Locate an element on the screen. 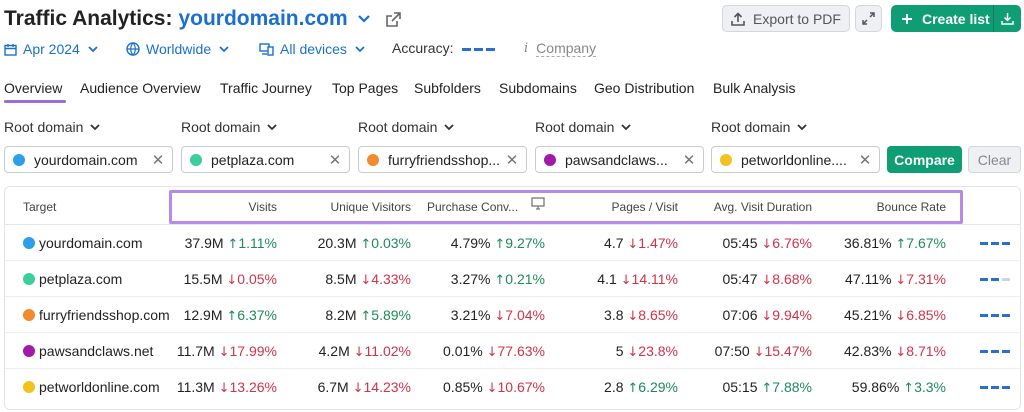 Image resolution: width=1024 pixels, height=412 pixels. cell-duration: 07:50 ↓15.47% is located at coordinates (763, 351).